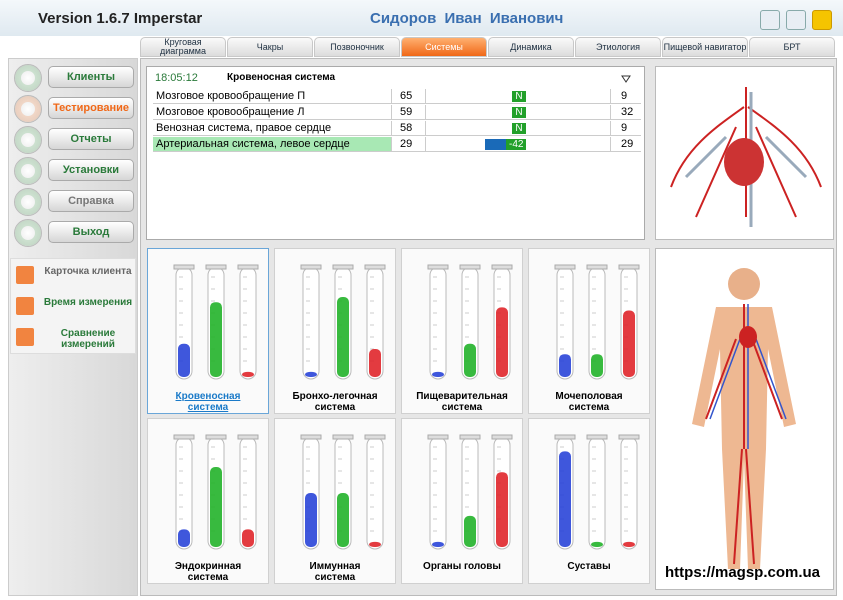  Describe the element at coordinates (462, 566) in the screenshot. I see `system-name: Органы головы` at that location.